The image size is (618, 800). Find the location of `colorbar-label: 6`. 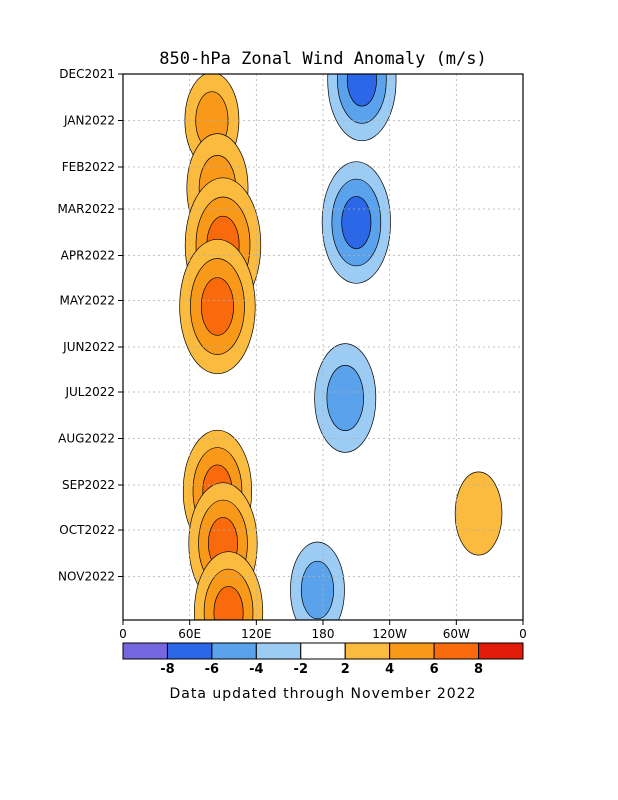

colorbar-label: 6 is located at coordinates (434, 669).